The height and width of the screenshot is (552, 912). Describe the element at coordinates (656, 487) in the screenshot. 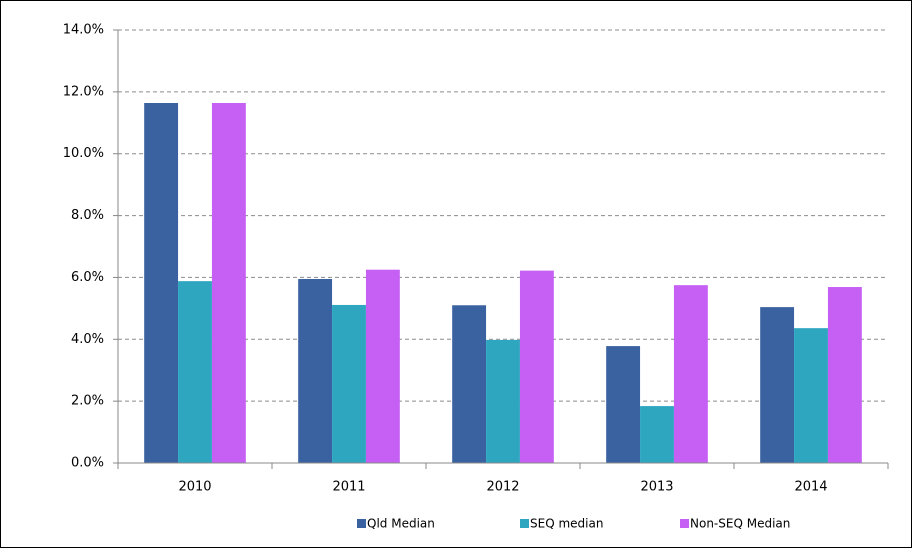

I see `x-tick-label: 2013` at that location.